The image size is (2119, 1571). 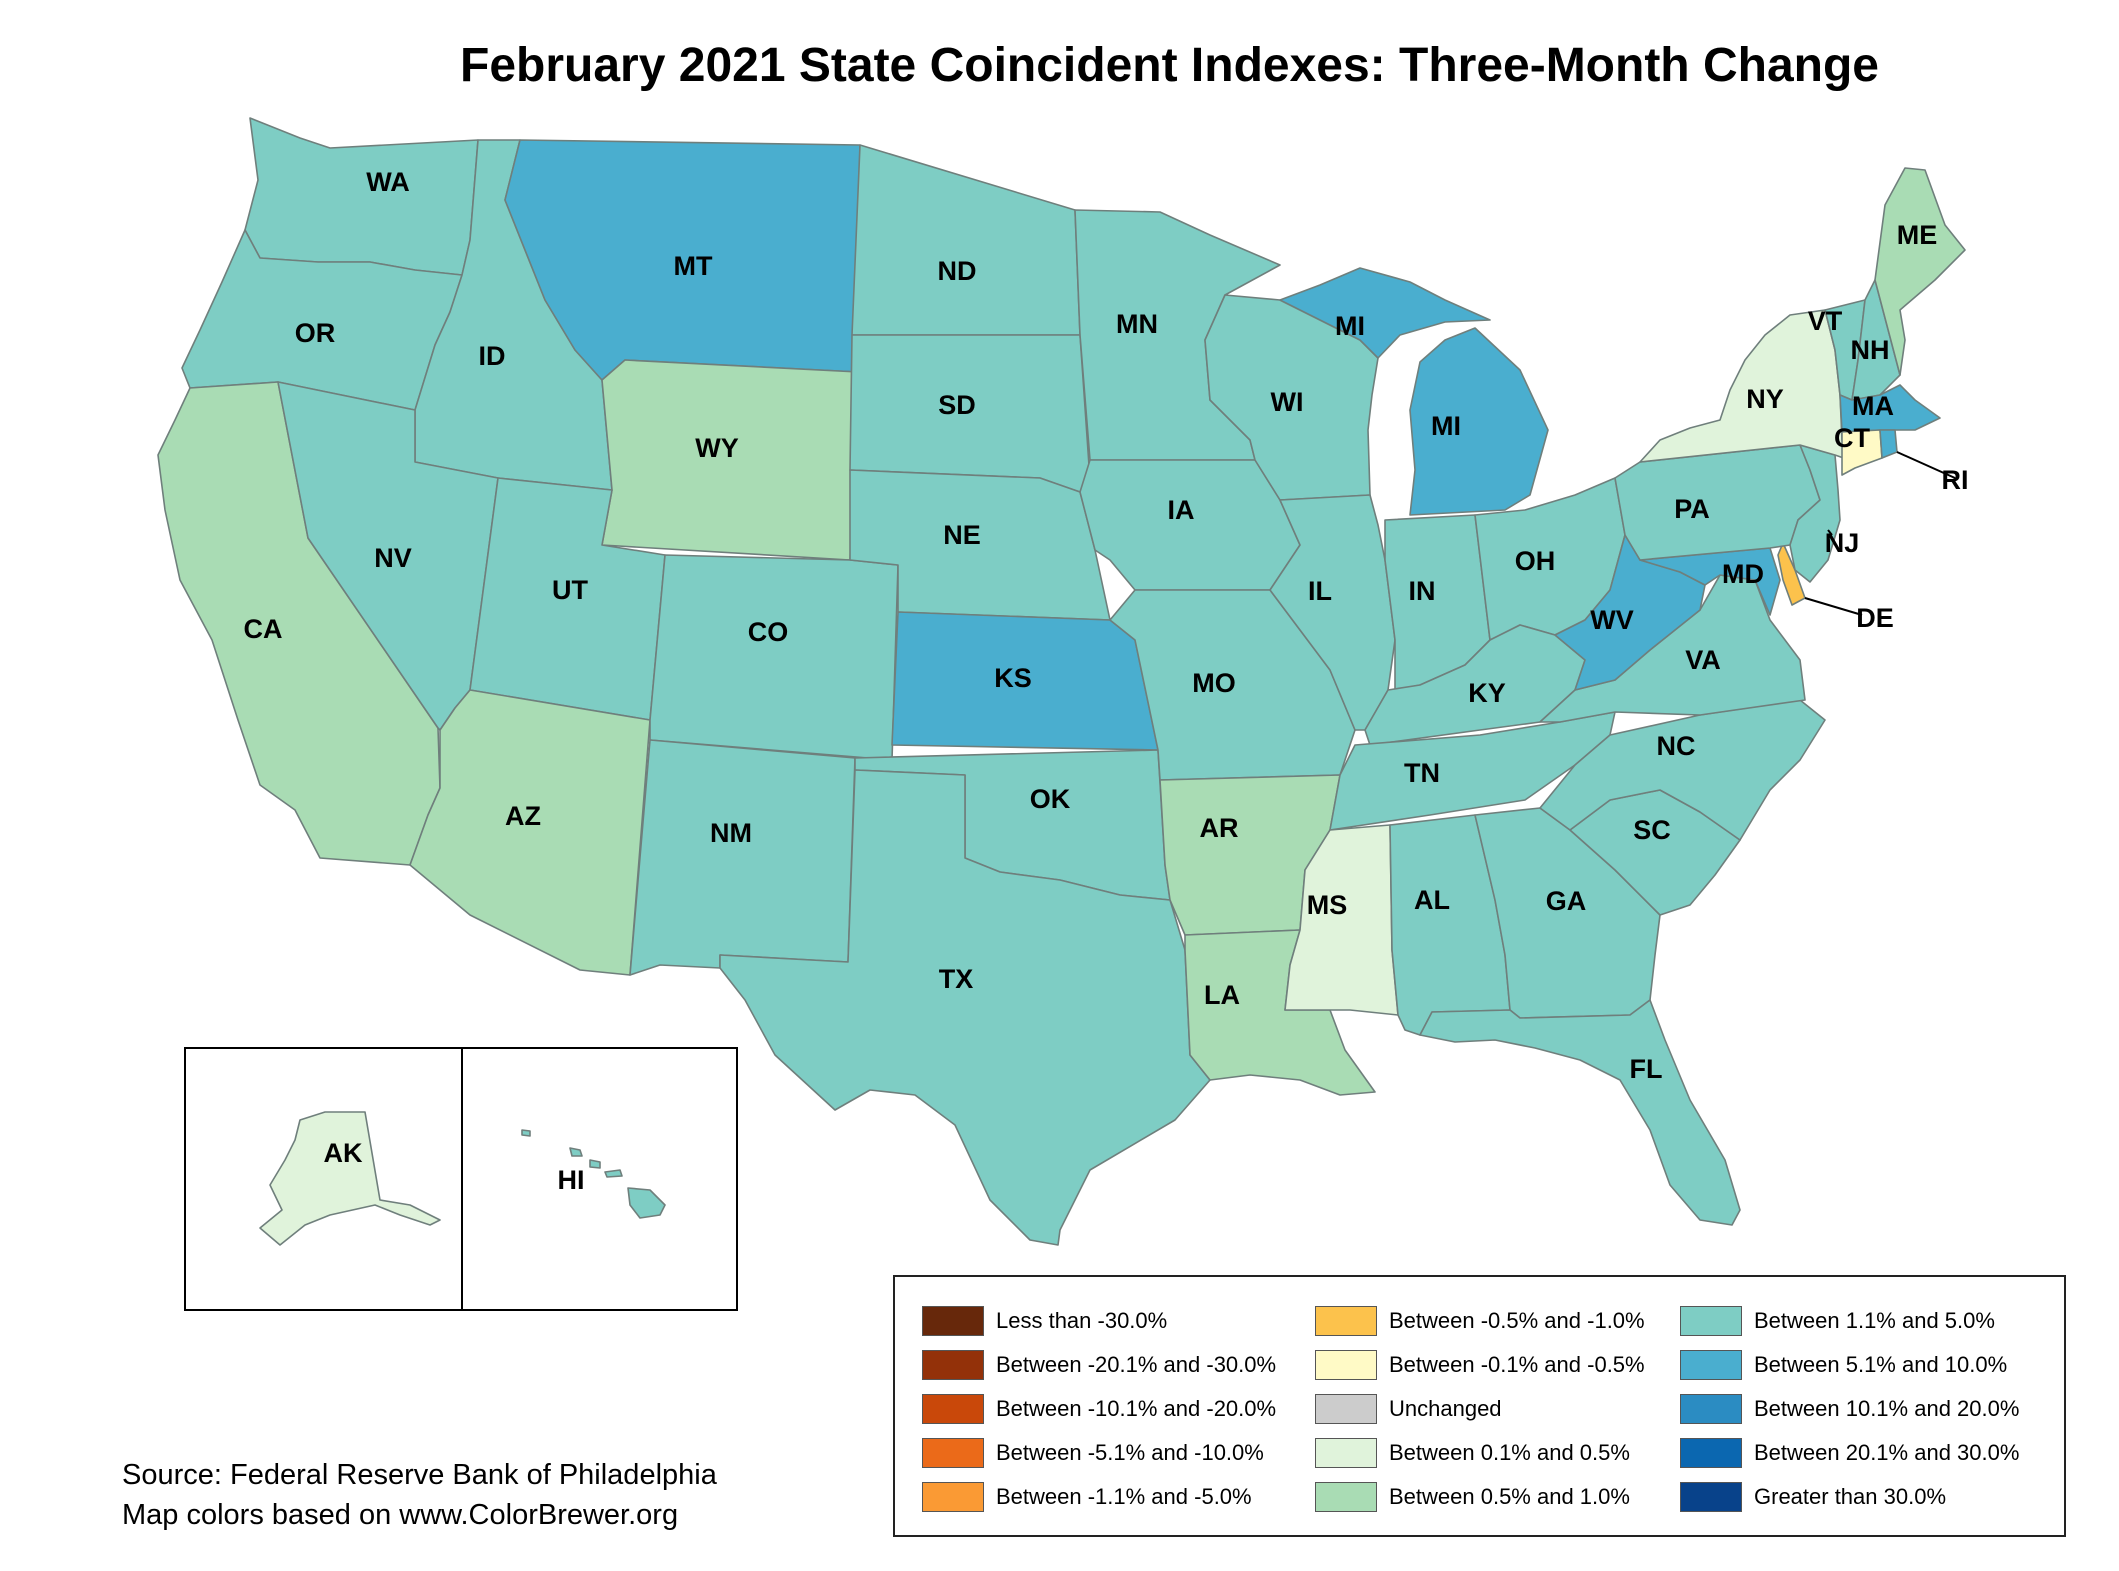 I want to click on state-label-ca: CA, so click(x=263, y=629).